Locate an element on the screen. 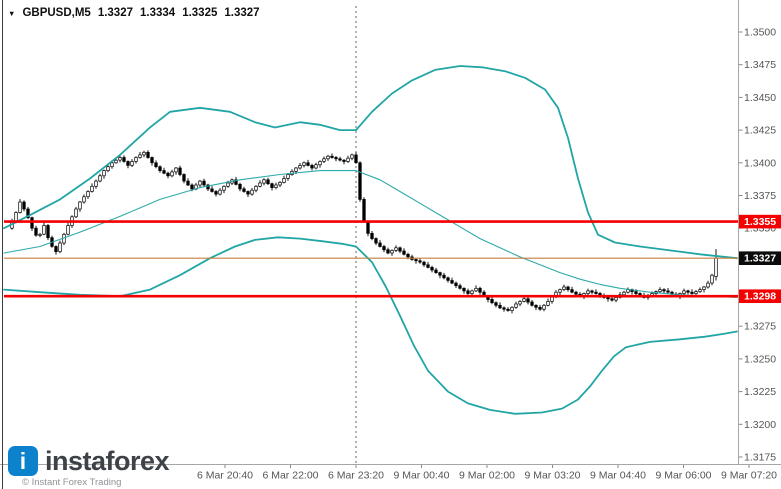 This screenshot has width=781, height=489. time-tick-label: 9 Mar 02:00 is located at coordinates (487, 476).